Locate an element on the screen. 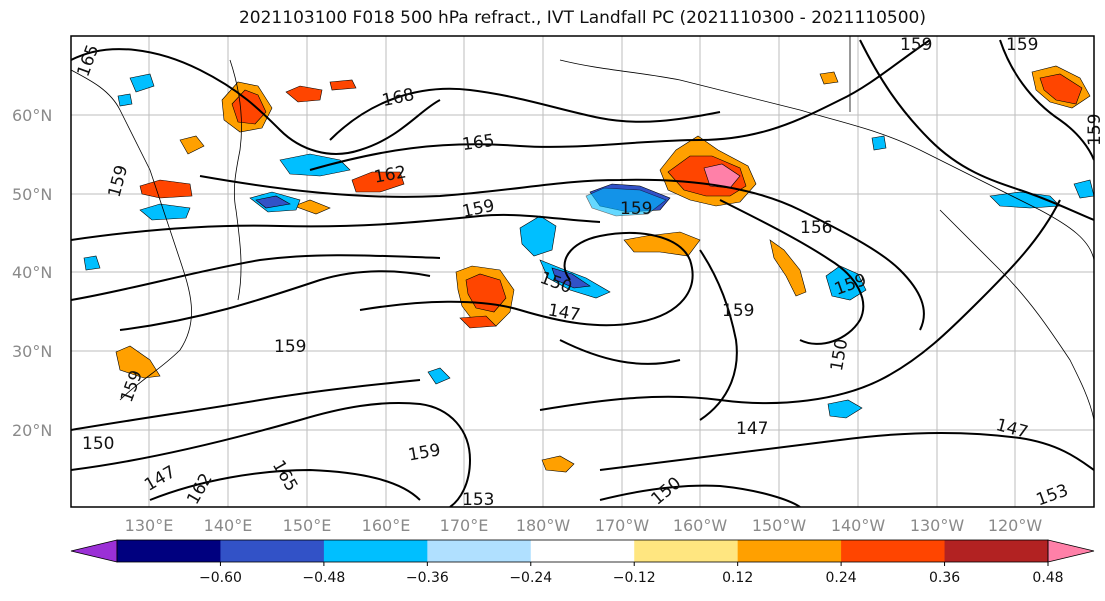  colorbar-extension-high is located at coordinates (1071, 551).